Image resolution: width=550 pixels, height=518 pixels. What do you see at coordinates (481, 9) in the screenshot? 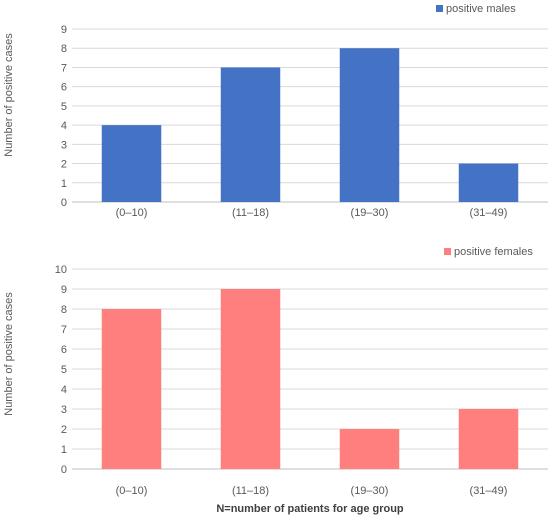
I see `legend-label: positive males` at bounding box center [481, 9].